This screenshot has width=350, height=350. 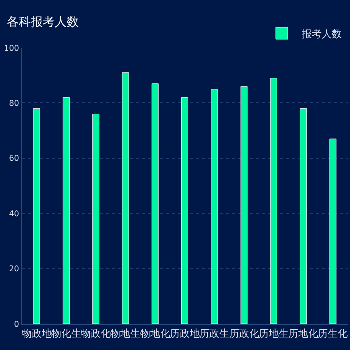 What do you see at coordinates (215, 334) in the screenshot?
I see `x-tick-label: 历政生` at bounding box center [215, 334].